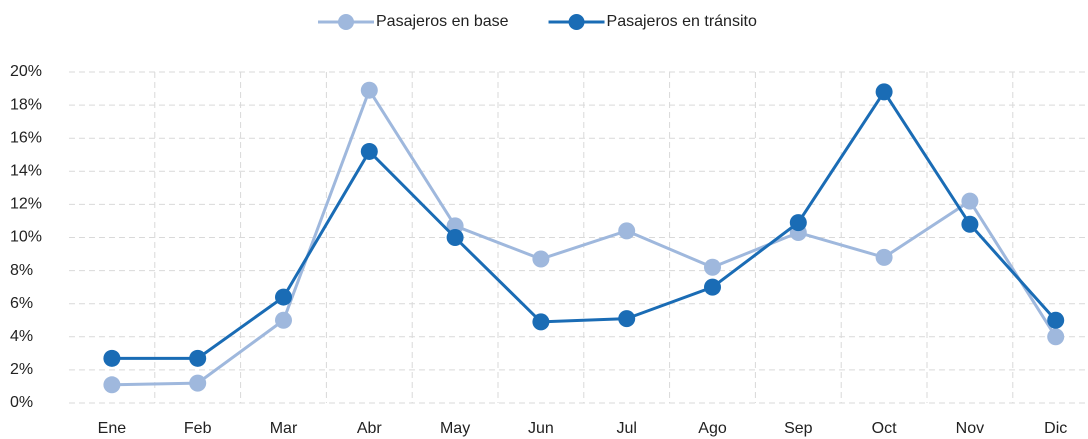 The image size is (1088, 439). I want to click on y-tick-label: 16%, so click(26, 137).